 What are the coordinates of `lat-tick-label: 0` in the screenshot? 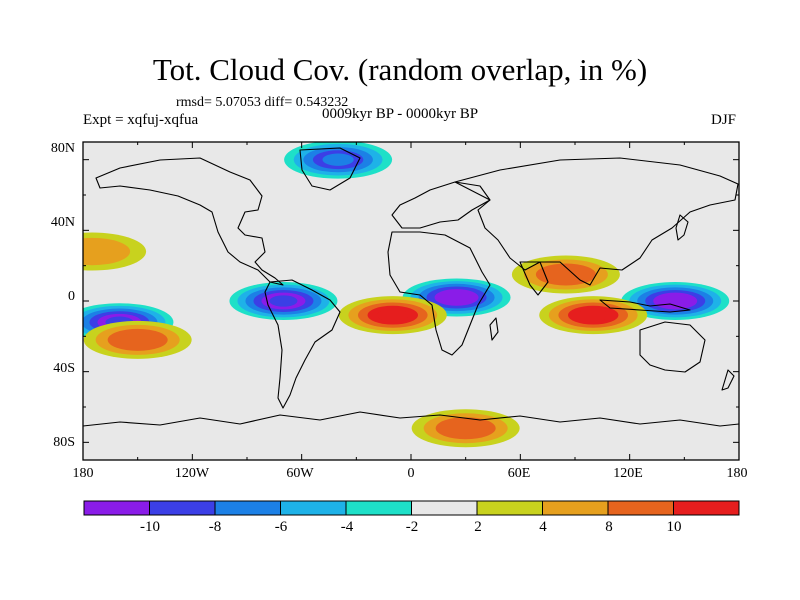 It's located at (71, 296).